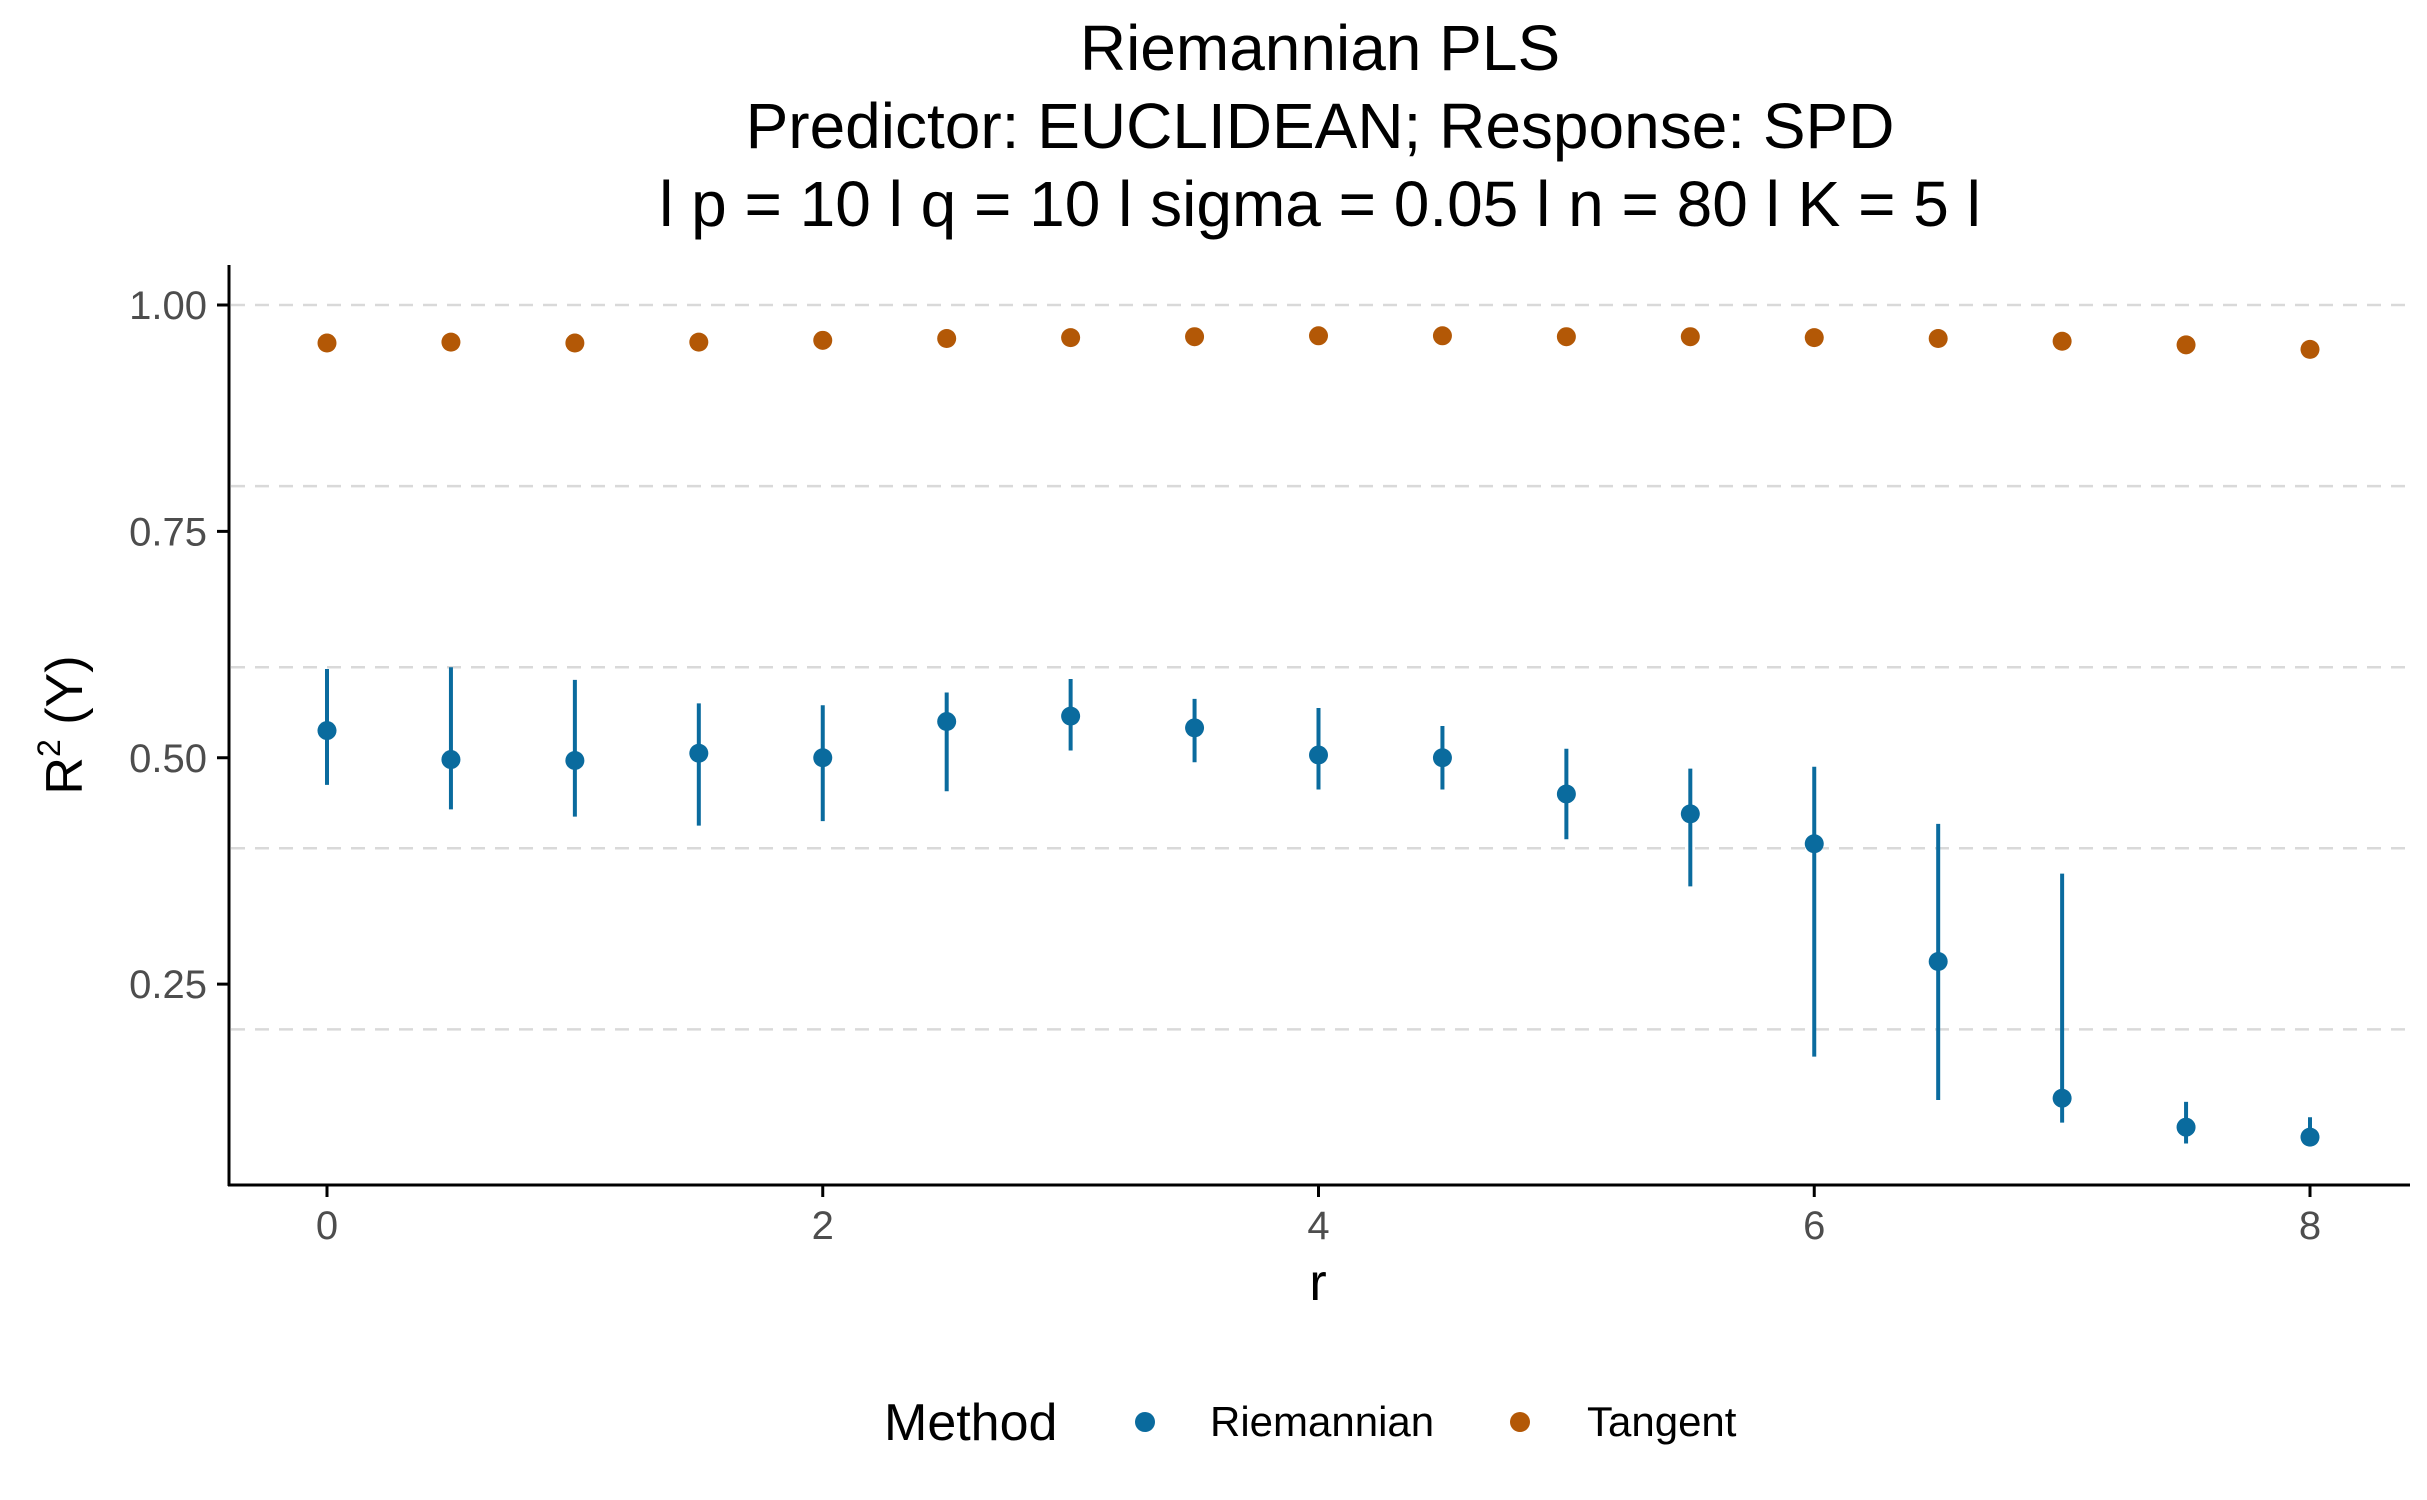  What do you see at coordinates (65, 697) in the screenshot?
I see `y-axis-title-suffix: (Y)` at bounding box center [65, 697].